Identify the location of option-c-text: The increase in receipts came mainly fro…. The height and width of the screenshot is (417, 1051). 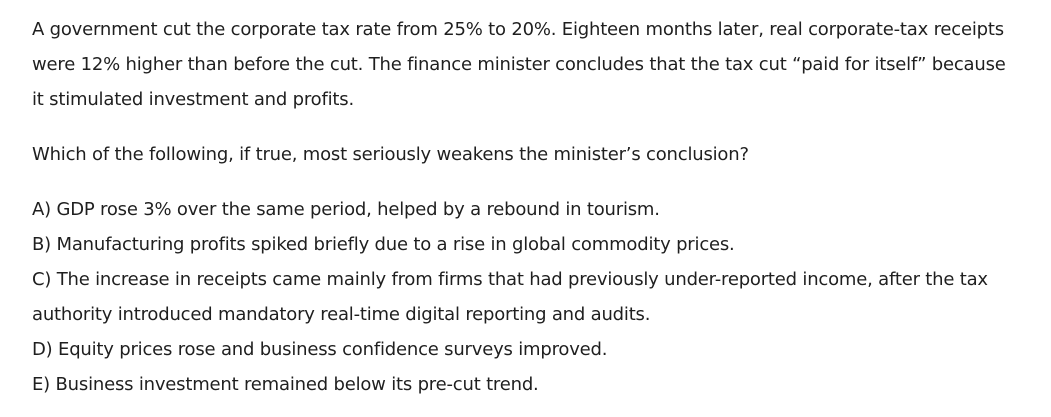
(510, 297).